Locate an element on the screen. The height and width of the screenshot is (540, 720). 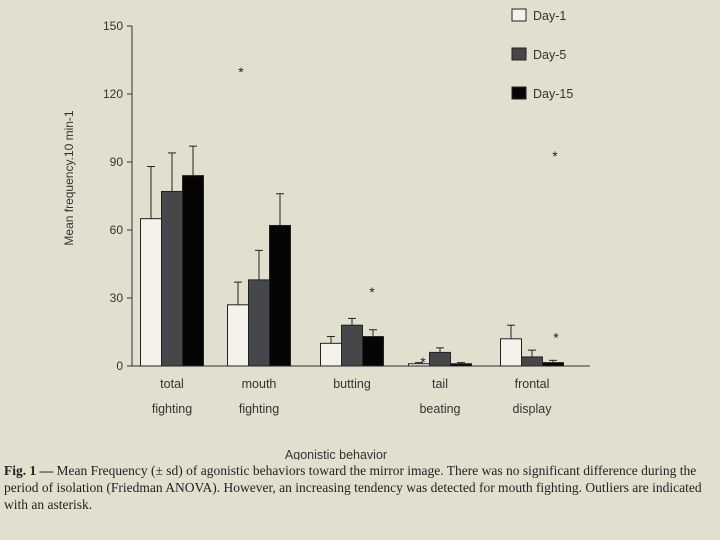
x-tick-label: frontal is located at coordinates (532, 384).